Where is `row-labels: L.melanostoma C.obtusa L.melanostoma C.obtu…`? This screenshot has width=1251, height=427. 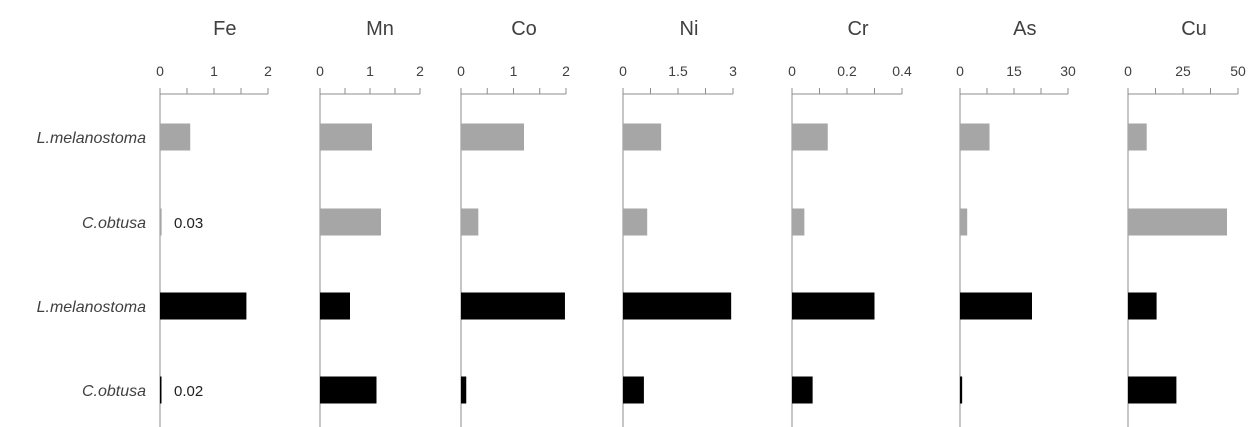
row-labels: L.melanostoma C.obtusa L.melanostoma C.obtu… is located at coordinates (91, 265).